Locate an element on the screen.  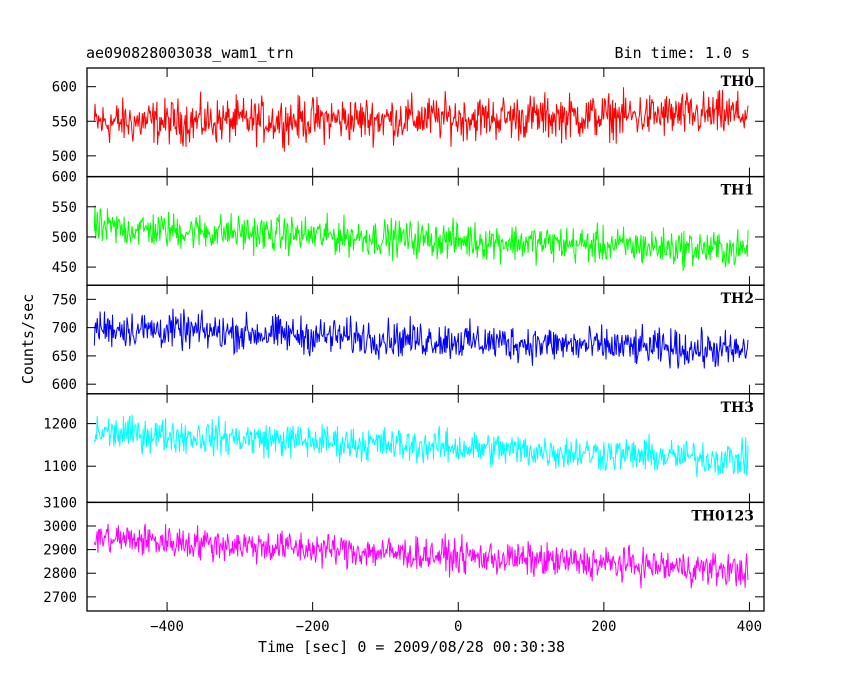
panel-label-th1: TH1 is located at coordinates (737, 191).